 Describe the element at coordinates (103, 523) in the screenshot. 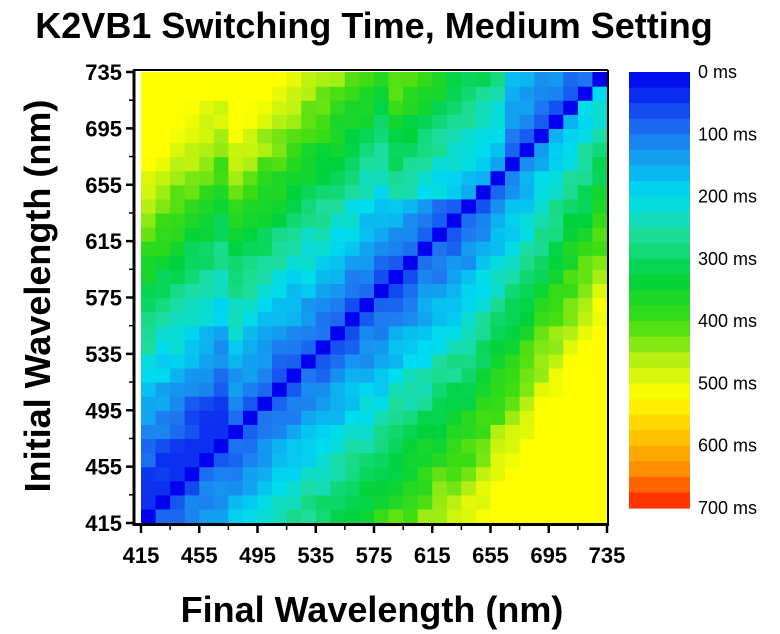

I see `y-tick-label: 415` at that location.